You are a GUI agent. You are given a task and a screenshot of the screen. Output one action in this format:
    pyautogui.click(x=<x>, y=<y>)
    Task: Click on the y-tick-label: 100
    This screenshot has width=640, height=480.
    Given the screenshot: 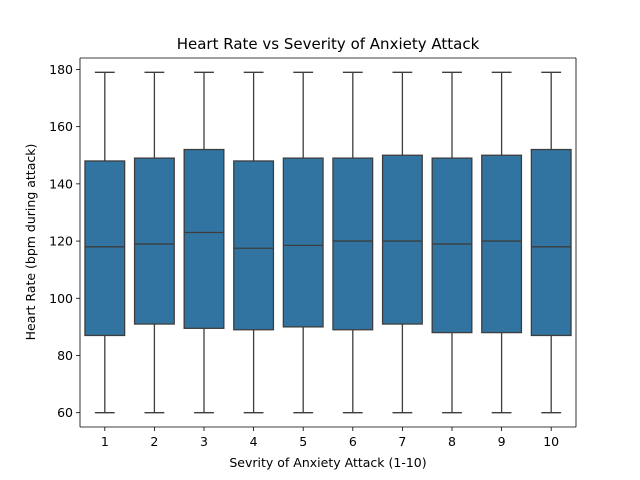 What is the action you would take?
    pyautogui.click(x=61, y=298)
    